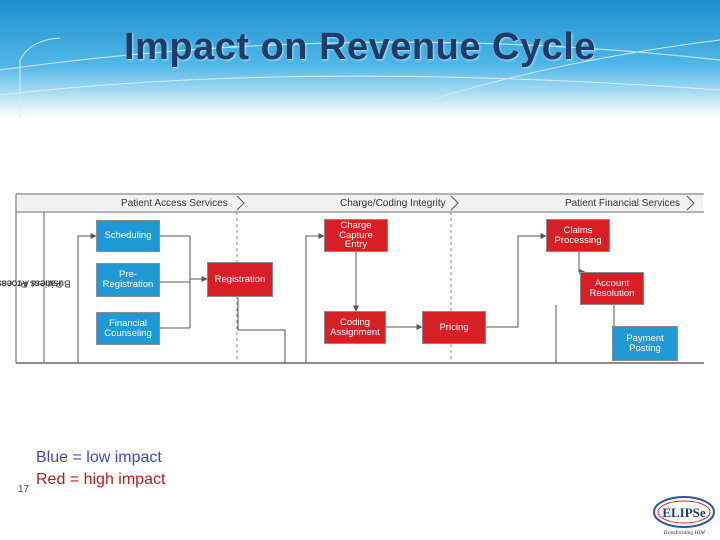 The height and width of the screenshot is (540, 720). Describe the element at coordinates (31, 283) in the screenshot. I see `swimlane-label-line: Patient Access` at that location.